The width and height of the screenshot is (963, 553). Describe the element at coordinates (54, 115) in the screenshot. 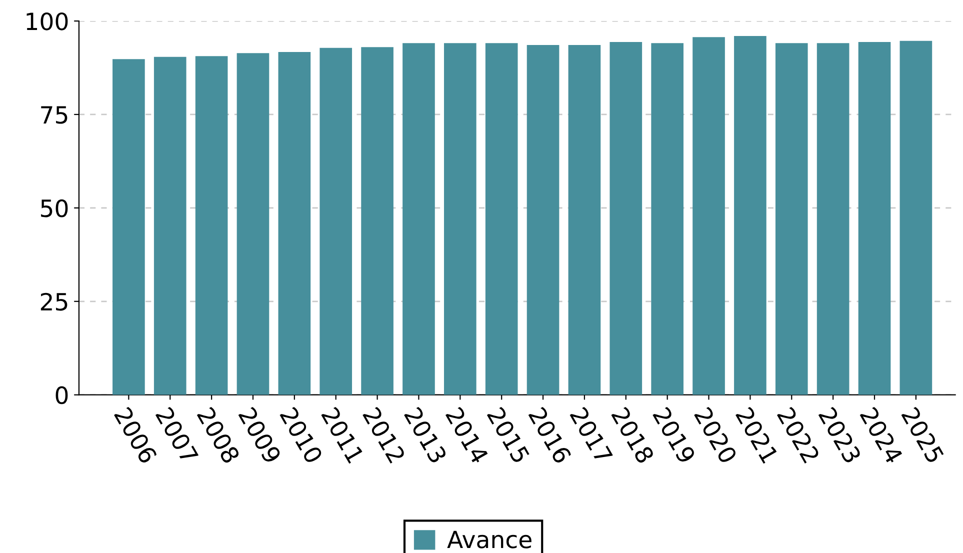

I see `y-tick-label: 75` at that location.